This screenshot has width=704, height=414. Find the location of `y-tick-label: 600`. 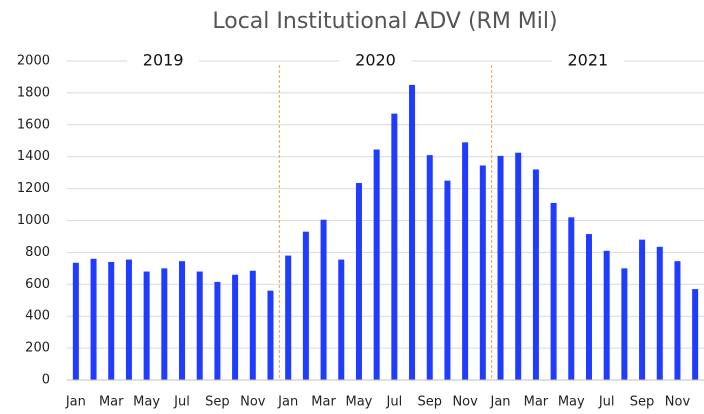

y-tick-label: 600 is located at coordinates (37, 284).